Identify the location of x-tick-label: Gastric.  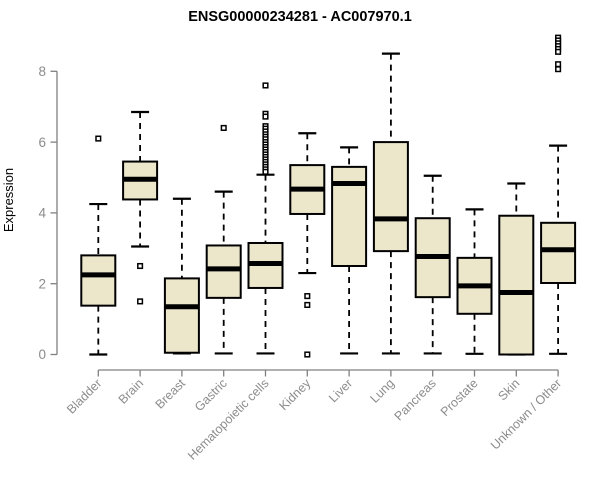
(211, 395).